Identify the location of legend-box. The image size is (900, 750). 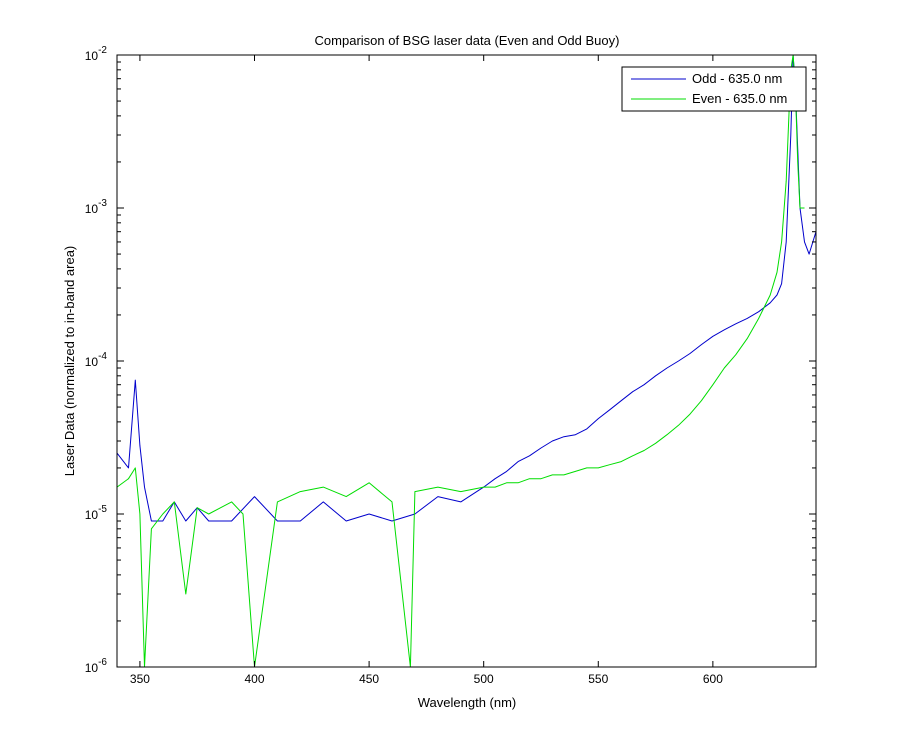
(714, 89).